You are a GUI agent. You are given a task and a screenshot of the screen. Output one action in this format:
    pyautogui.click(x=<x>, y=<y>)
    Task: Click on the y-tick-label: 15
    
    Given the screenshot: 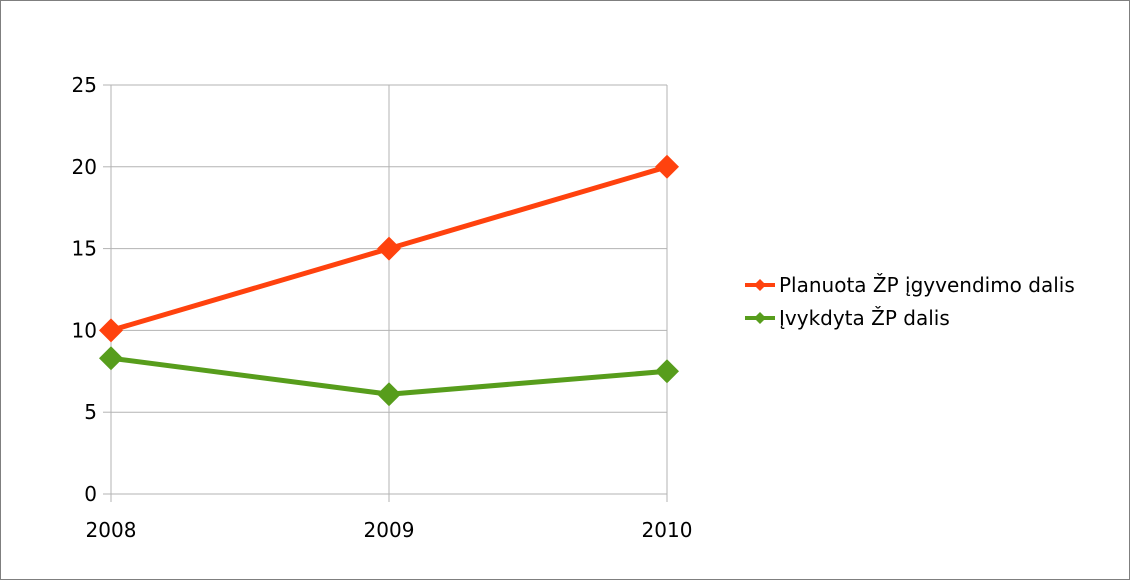 What is the action you would take?
    pyautogui.click(x=84, y=249)
    